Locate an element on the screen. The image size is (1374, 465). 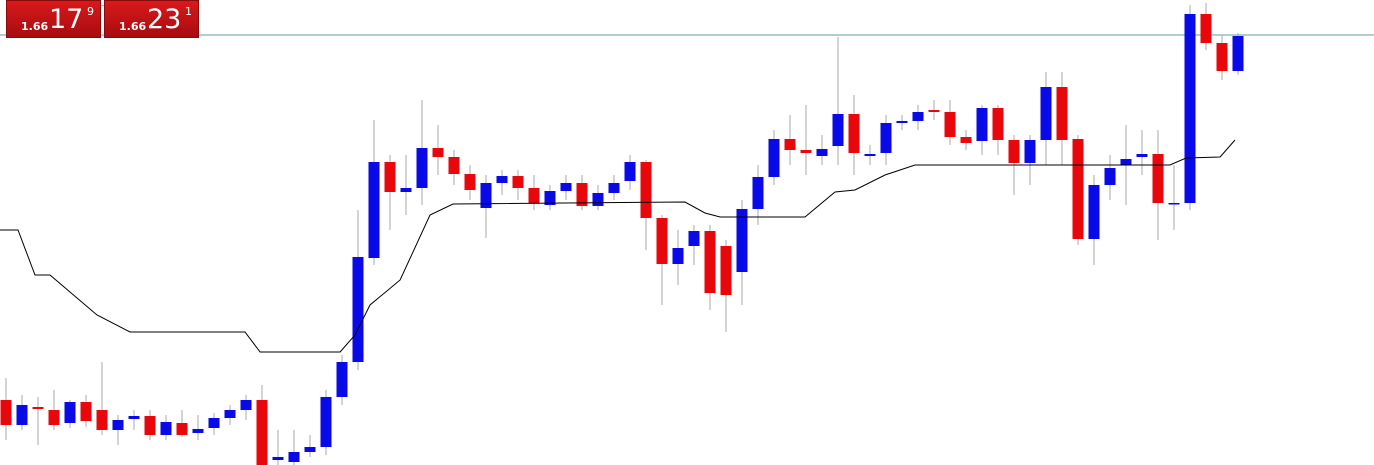
buy-button: 1.66 23 1 is located at coordinates (151, 19).